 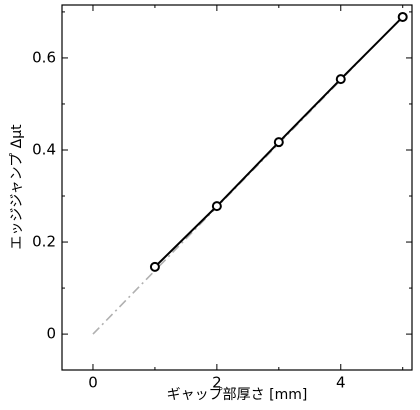 I want to click on y-tick-label: 0, so click(x=51, y=334).